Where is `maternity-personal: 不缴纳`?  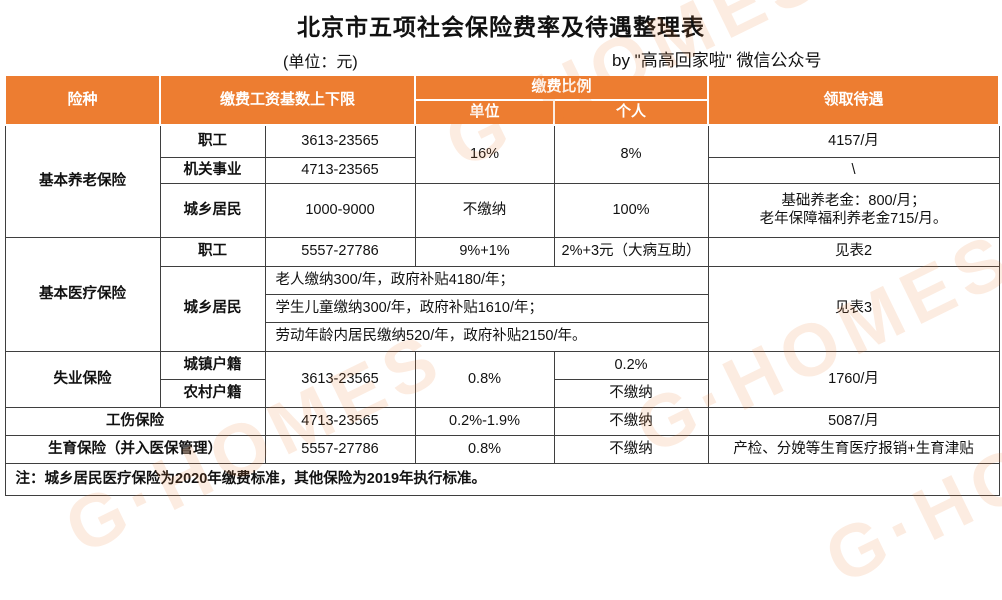
maternity-personal: 不缴纳 is located at coordinates (631, 449).